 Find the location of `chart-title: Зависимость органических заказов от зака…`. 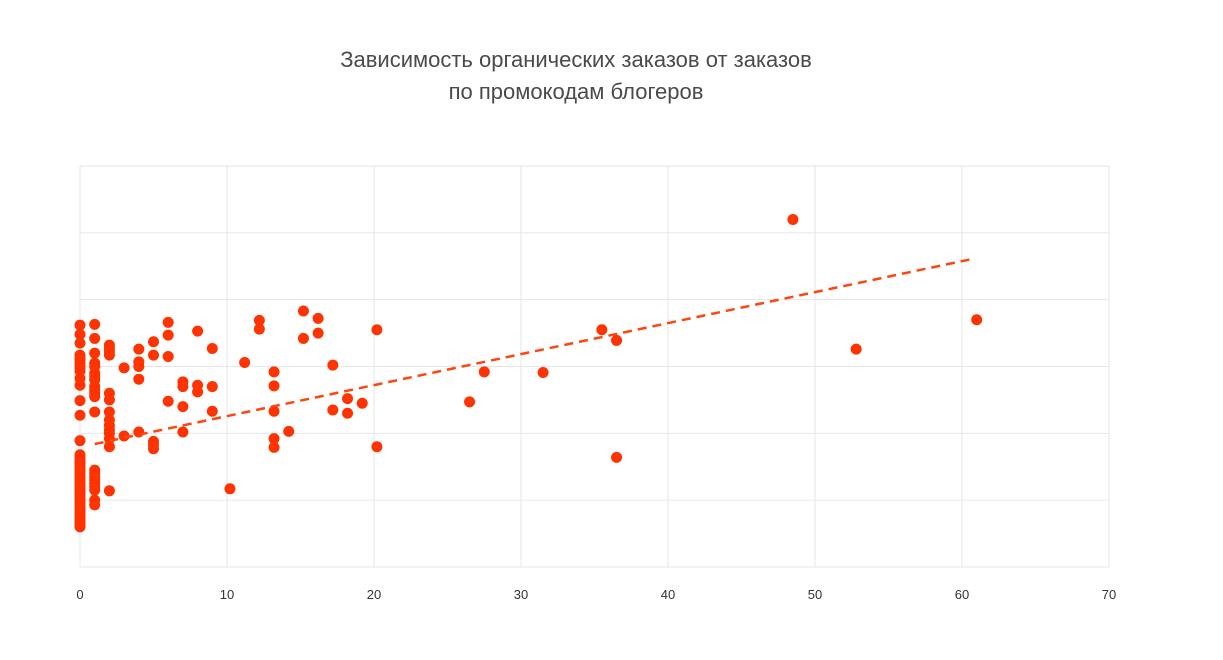

chart-title: Зависимость органических заказов от зака… is located at coordinates (576, 76).